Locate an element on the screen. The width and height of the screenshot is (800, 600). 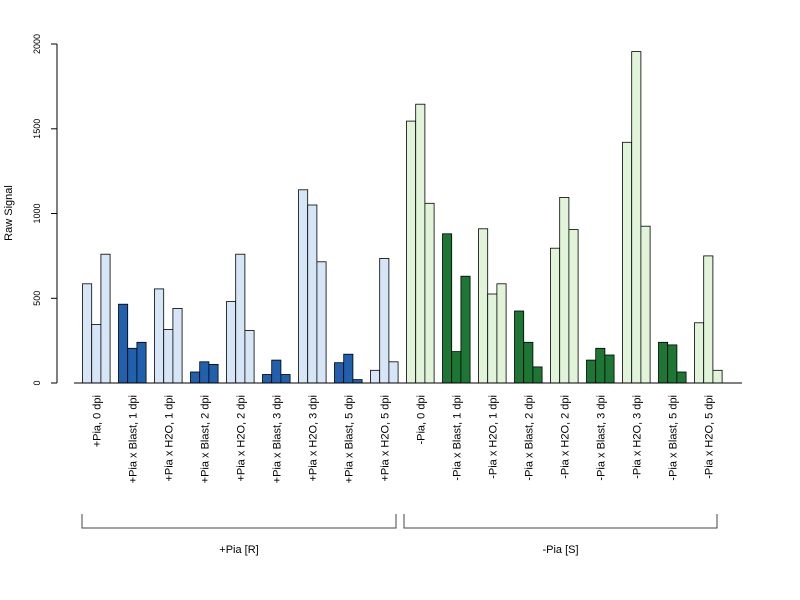
category-label: -Pia x Blast, 1 dpi is located at coordinates (457, 438).